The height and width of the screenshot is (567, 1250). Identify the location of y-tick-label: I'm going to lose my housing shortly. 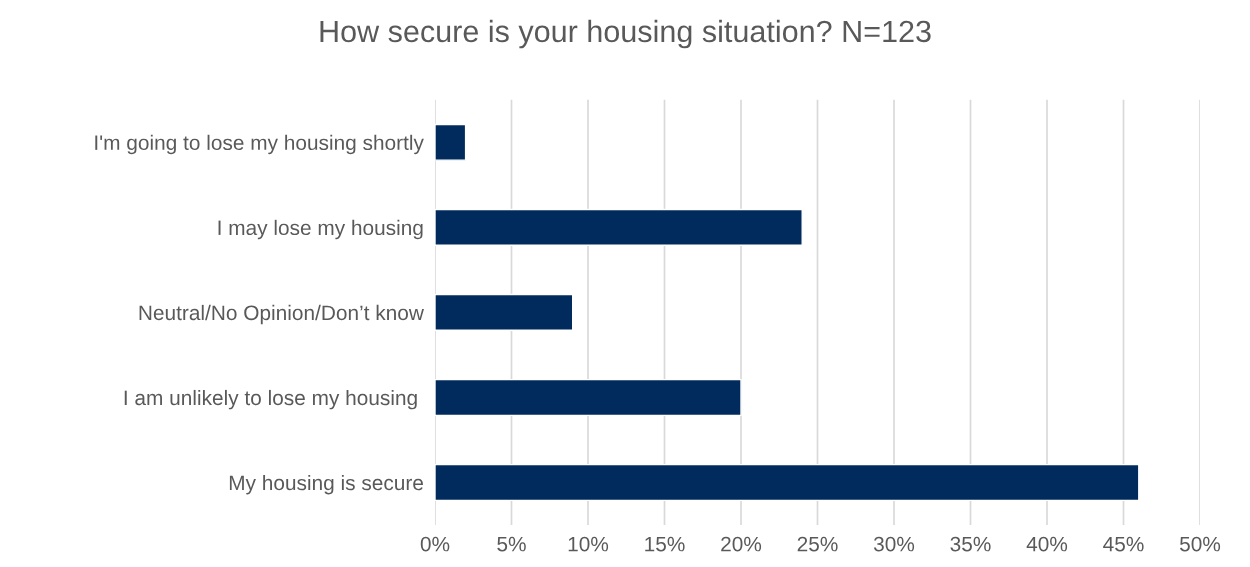
(259, 144).